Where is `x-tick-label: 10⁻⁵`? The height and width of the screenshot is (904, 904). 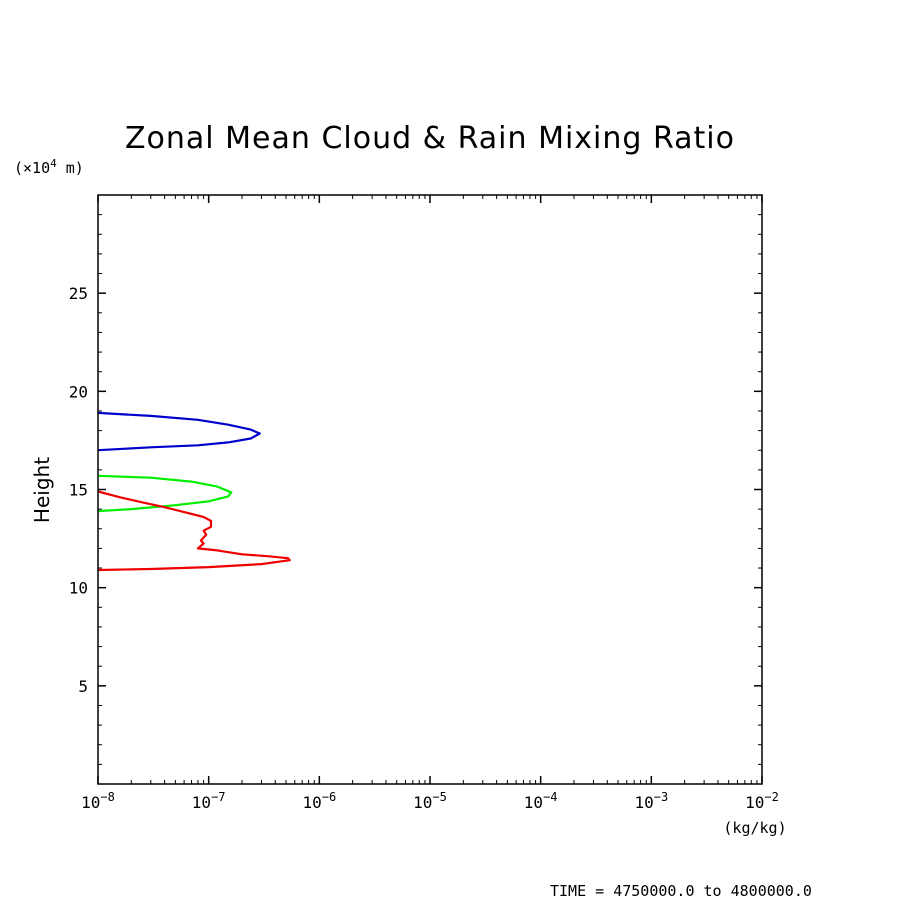 x-tick-label: 10⁻⁵ is located at coordinates (430, 801).